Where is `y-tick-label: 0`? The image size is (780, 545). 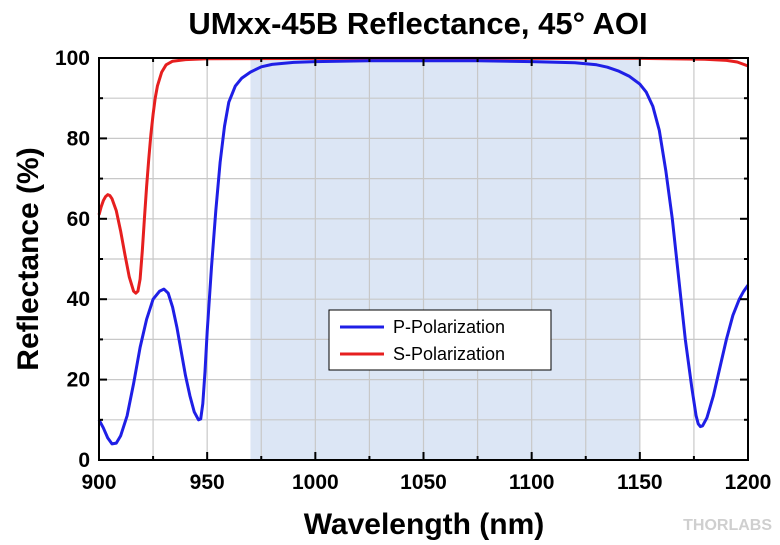
y-tick-label: 0 is located at coordinates (84, 460).